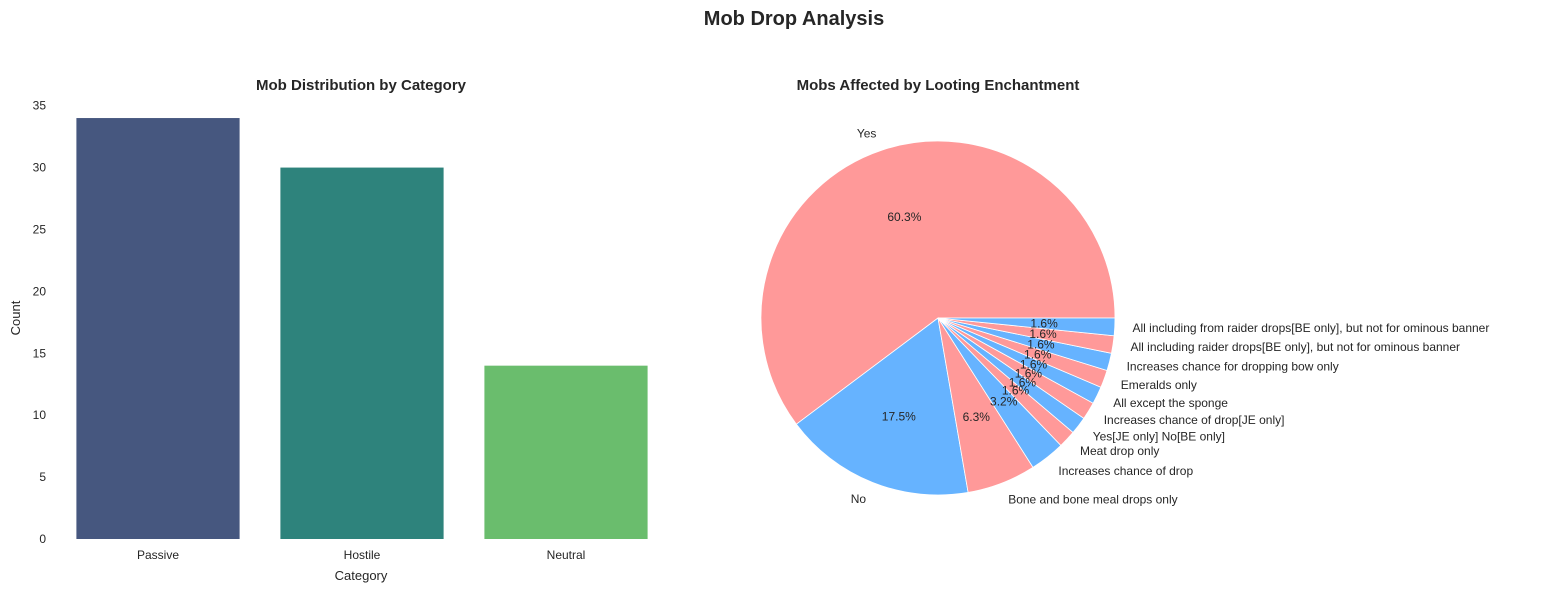 The image size is (1556, 592). What do you see at coordinates (1233, 366) in the screenshot?
I see `pie-slice-label: Increases chance for dropping bow only` at bounding box center [1233, 366].